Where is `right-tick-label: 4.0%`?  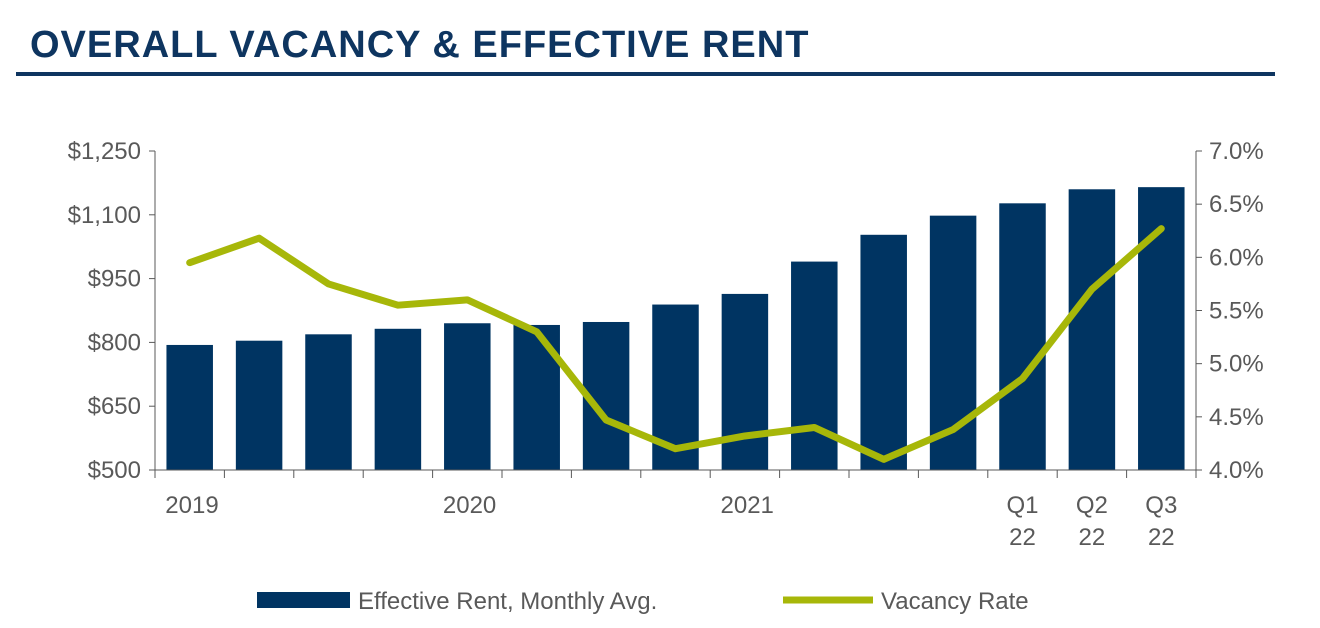 right-tick-label: 4.0% is located at coordinates (1236, 470).